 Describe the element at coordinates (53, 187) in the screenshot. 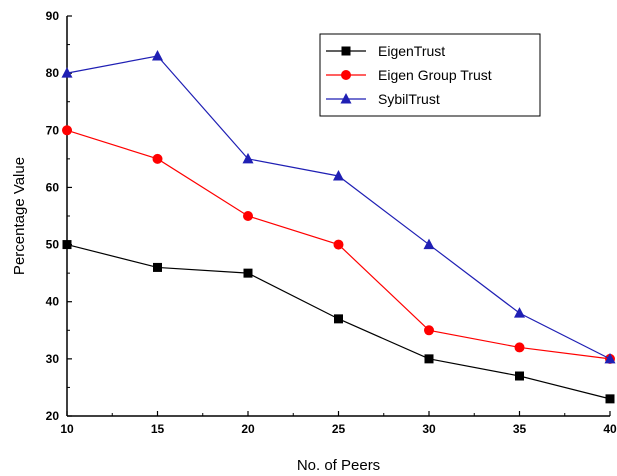

I see `y-tick-label: 60` at that location.